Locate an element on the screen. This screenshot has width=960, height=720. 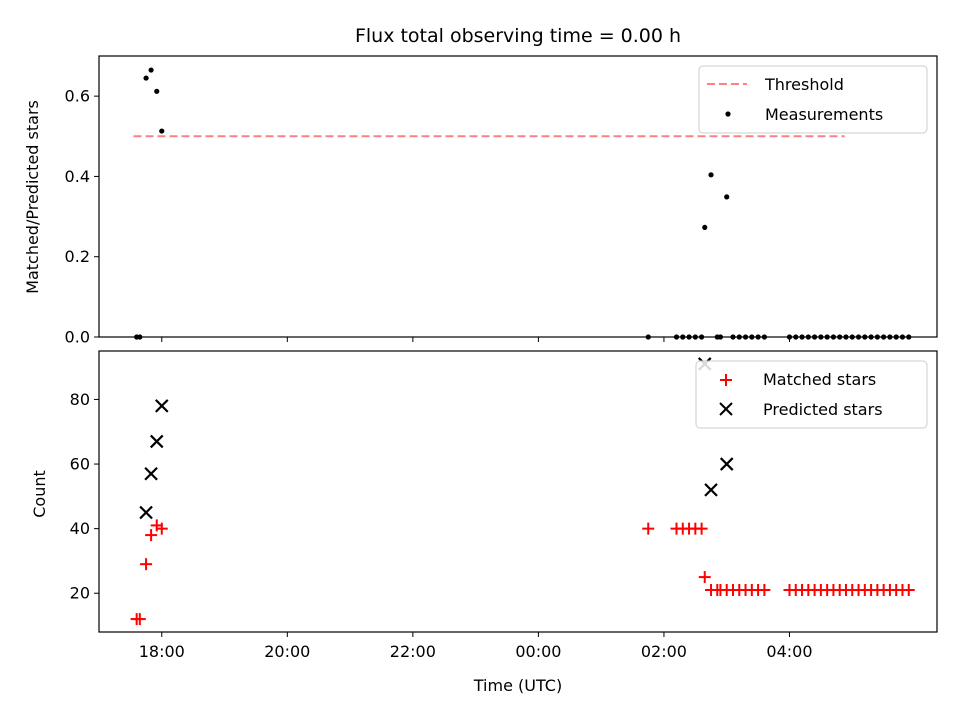
chart-title: Flux total observing time = 0.00 h is located at coordinates (518, 36).